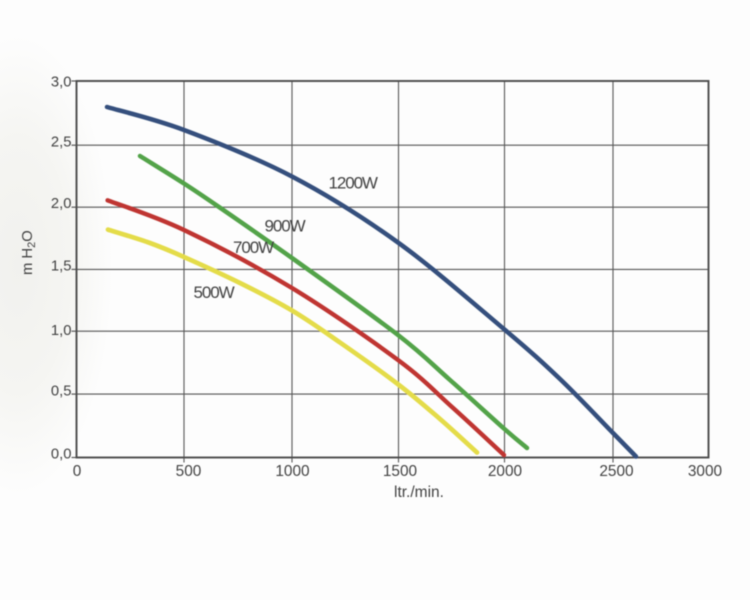 This screenshot has height=600, width=750. Describe the element at coordinates (705, 471) in the screenshot. I see `svg-text: 3000` at that location.